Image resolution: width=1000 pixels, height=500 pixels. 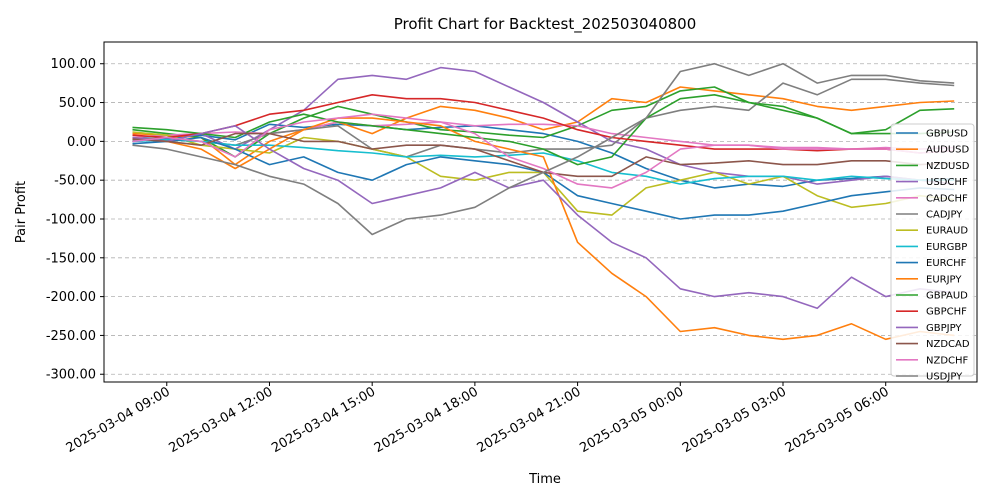 I want to click on legend-label: GBPCHF, so click(x=946, y=312).